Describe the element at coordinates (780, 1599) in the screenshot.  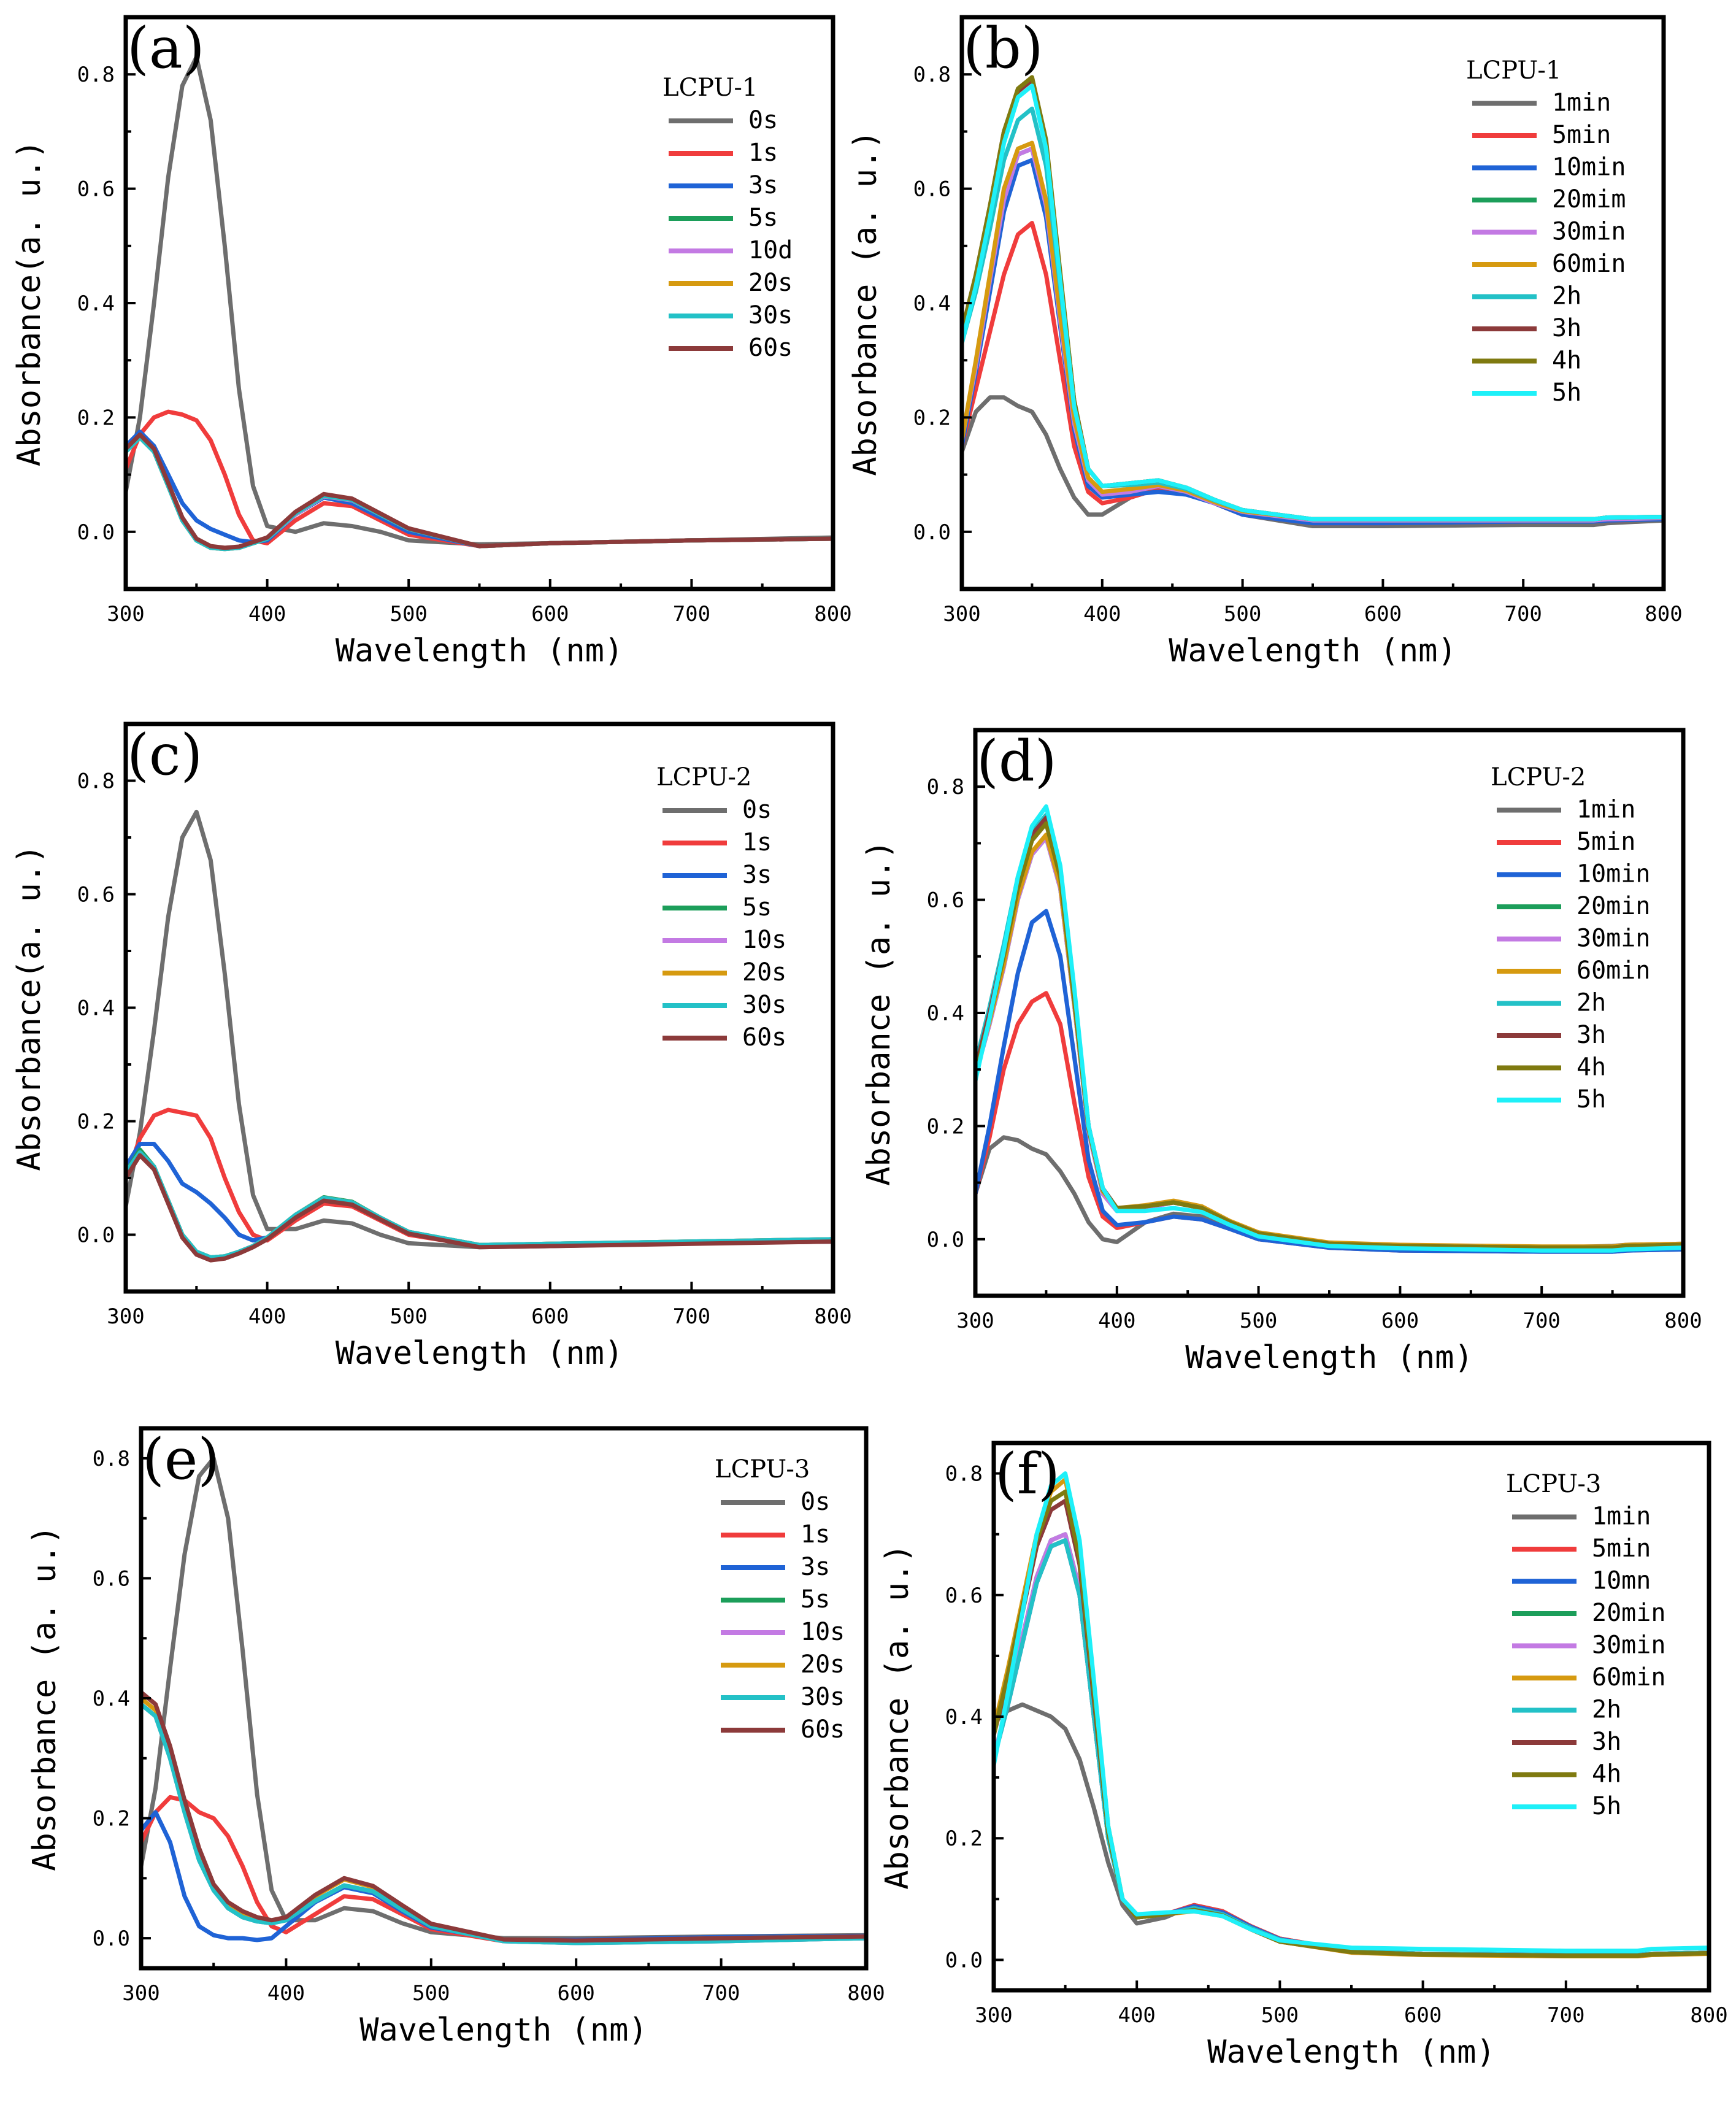
I see `legend: LCPU-3 0s 1s 3s 5s 10s 20s 30s 60s` at that location.